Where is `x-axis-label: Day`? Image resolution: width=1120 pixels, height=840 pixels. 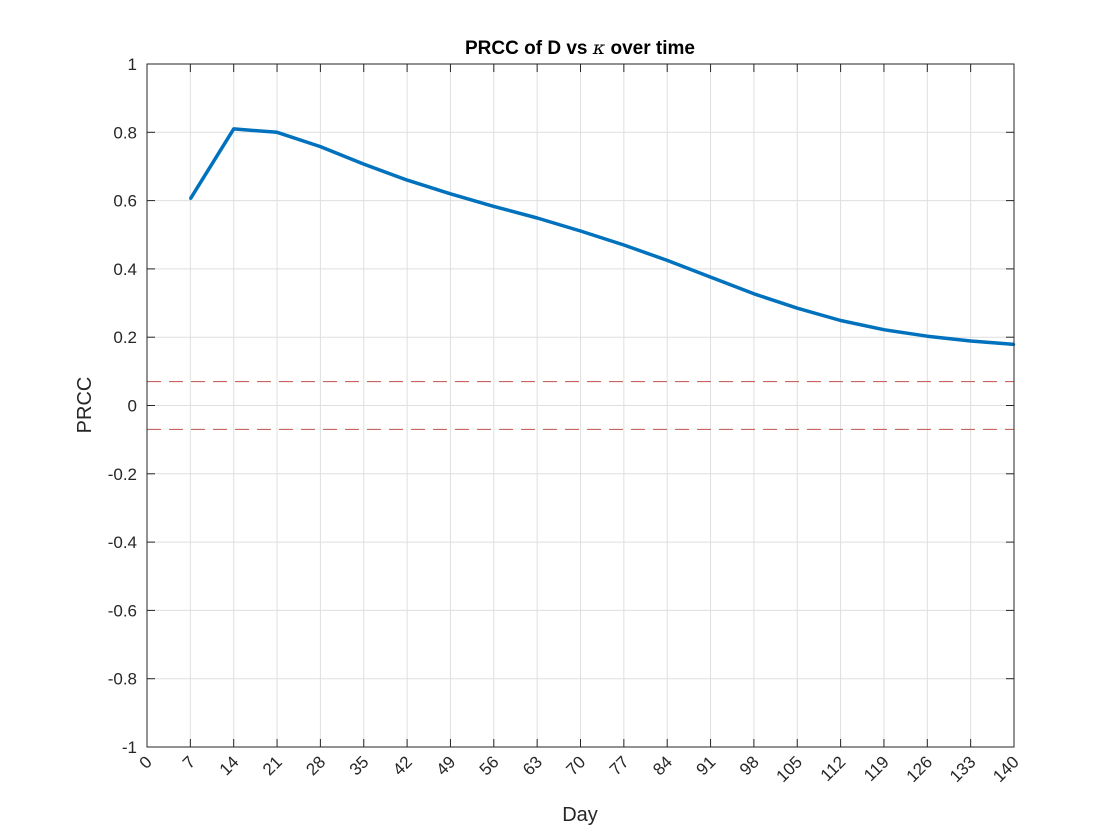
x-axis-label: Day is located at coordinates (580, 815).